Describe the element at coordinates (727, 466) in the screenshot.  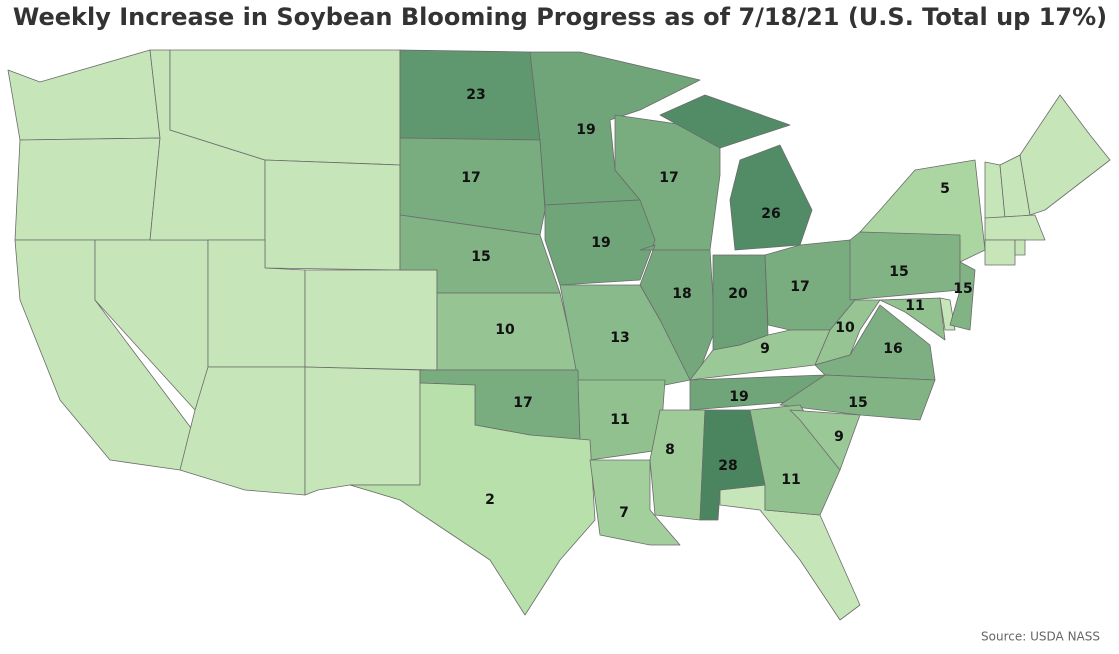
I see `state-value-label: 28` at that location.